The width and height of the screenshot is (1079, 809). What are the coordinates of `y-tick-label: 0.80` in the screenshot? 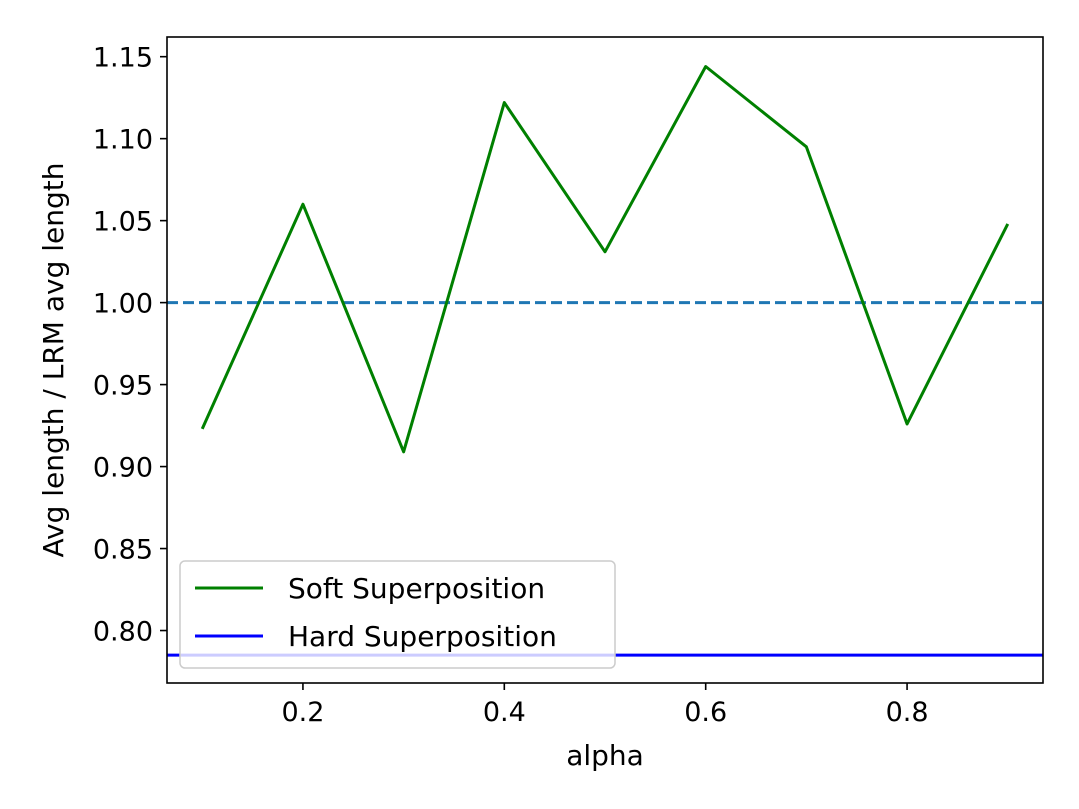 It's located at (123, 632).